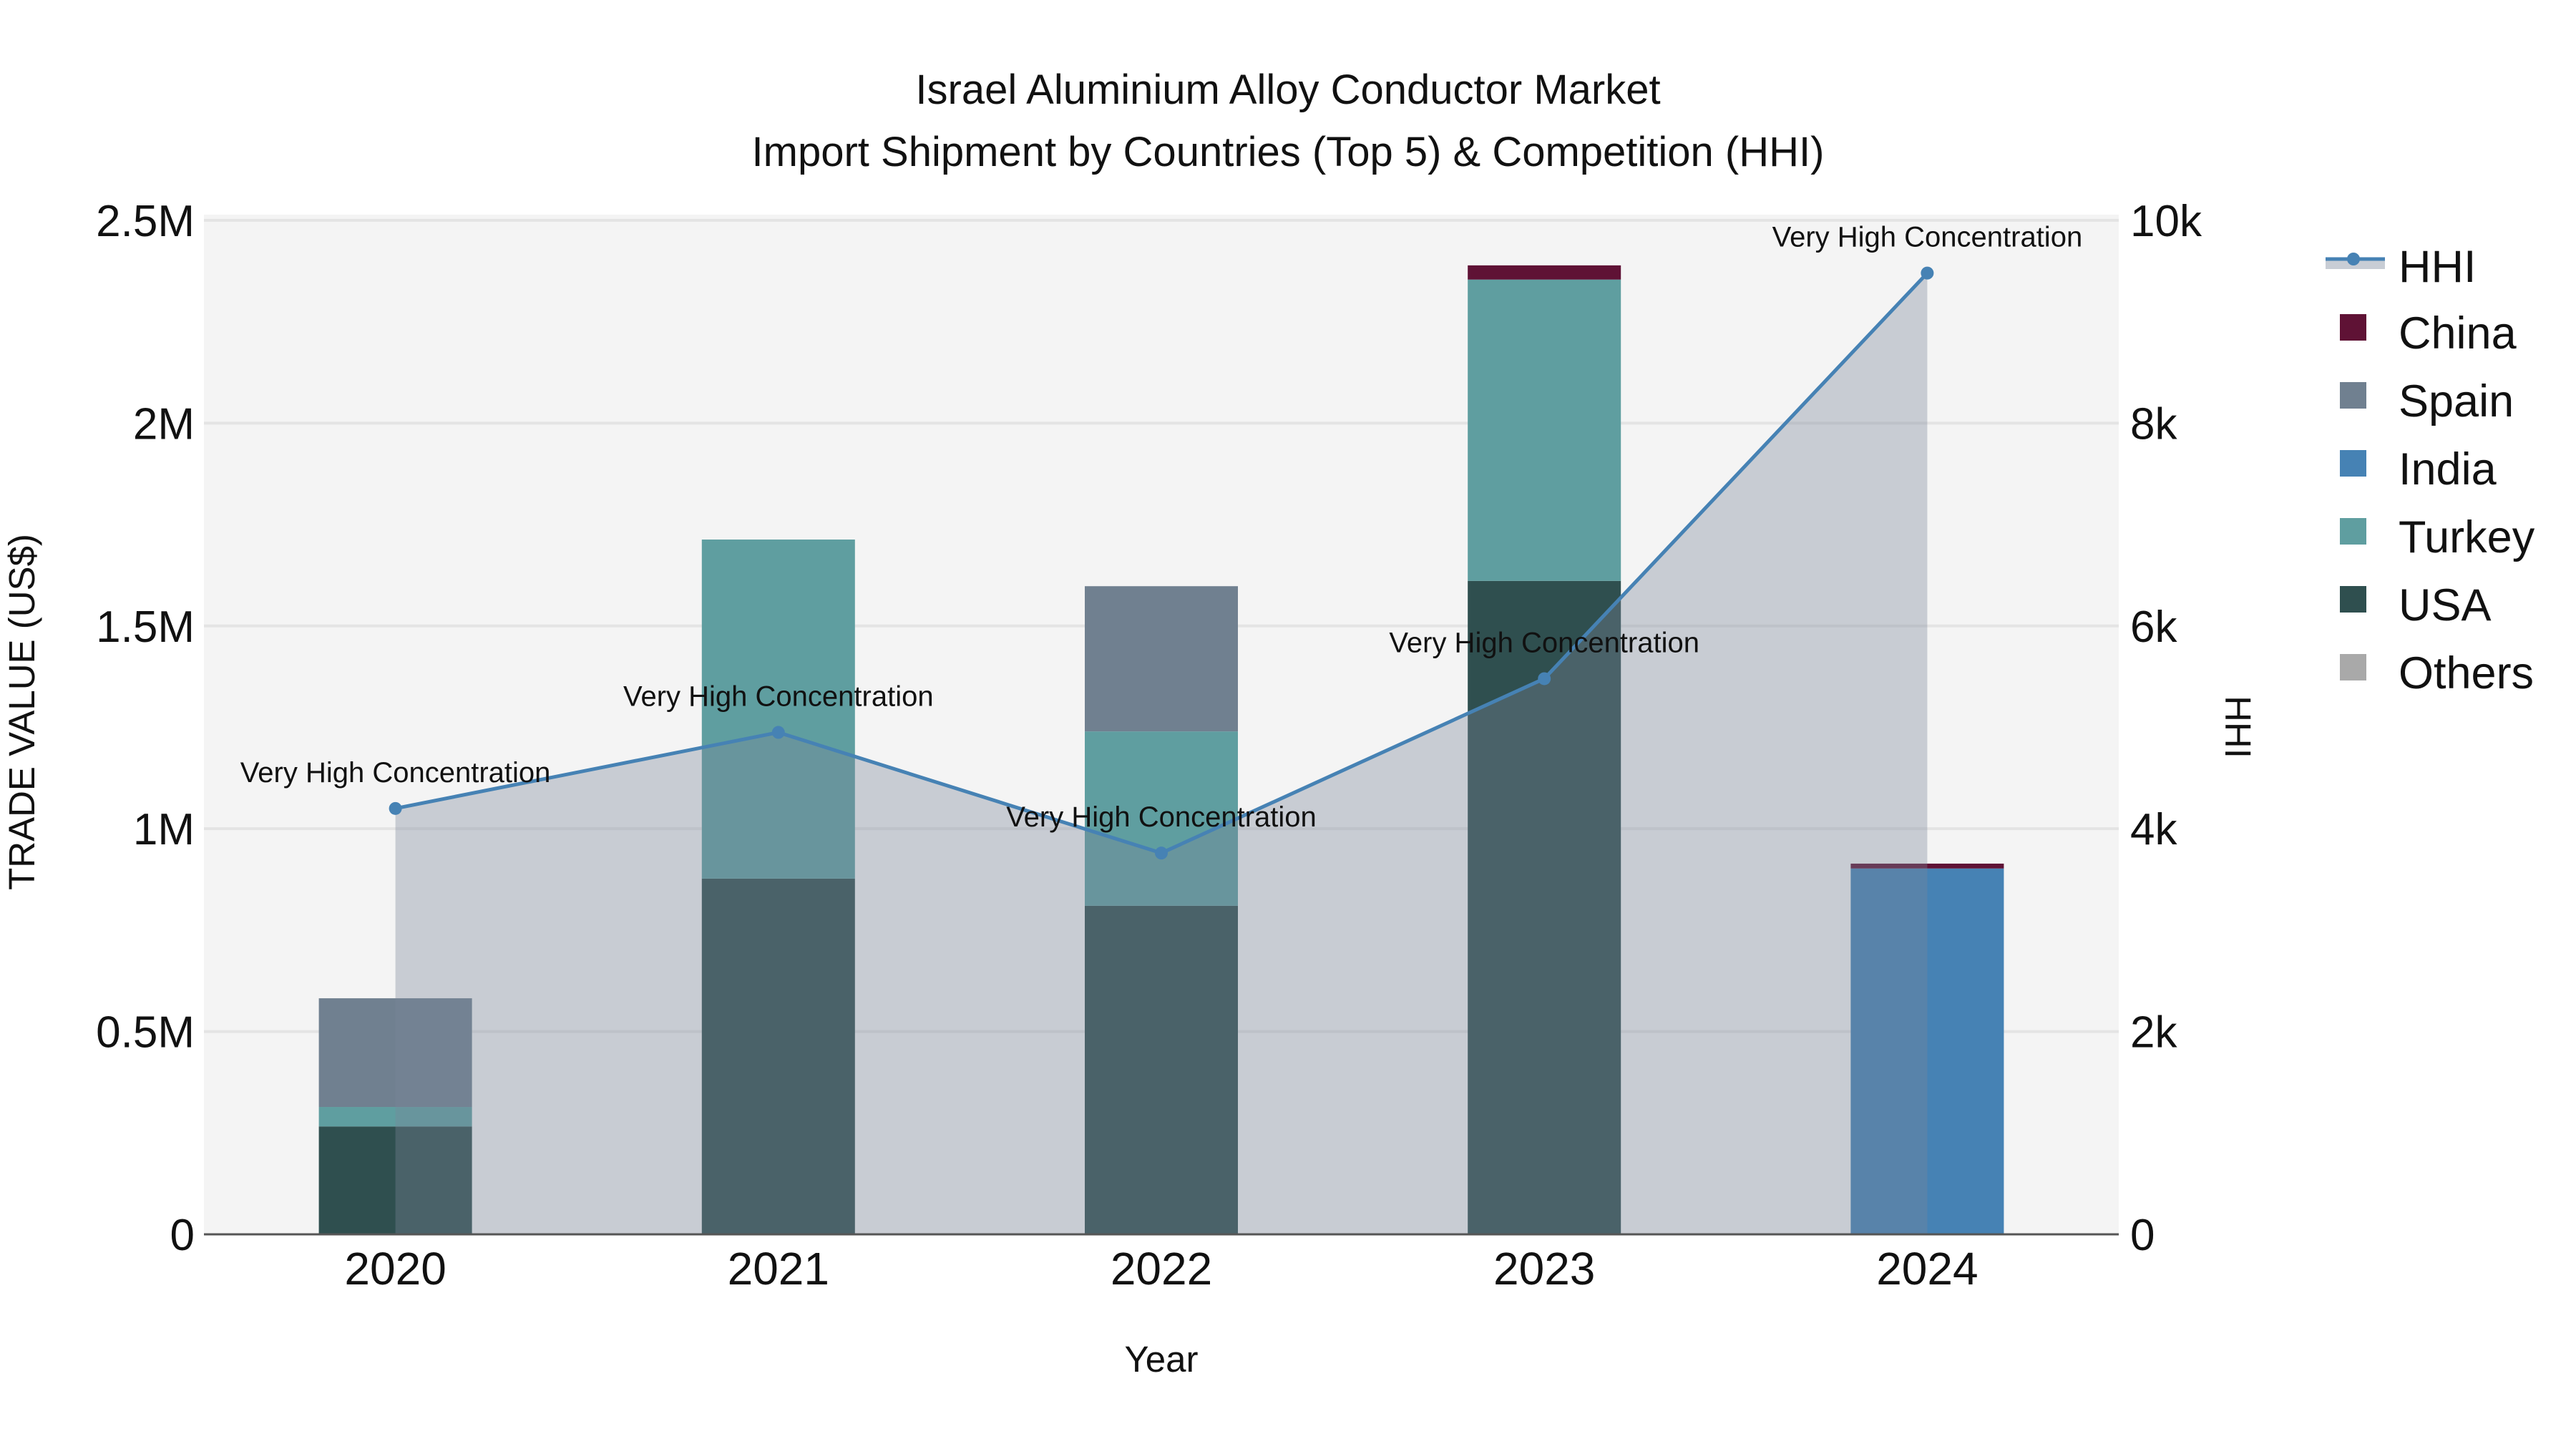 Image resolution: width=2576 pixels, height=1449 pixels. Describe the element at coordinates (2445, 605) in the screenshot. I see `legend-label: USA` at that location.